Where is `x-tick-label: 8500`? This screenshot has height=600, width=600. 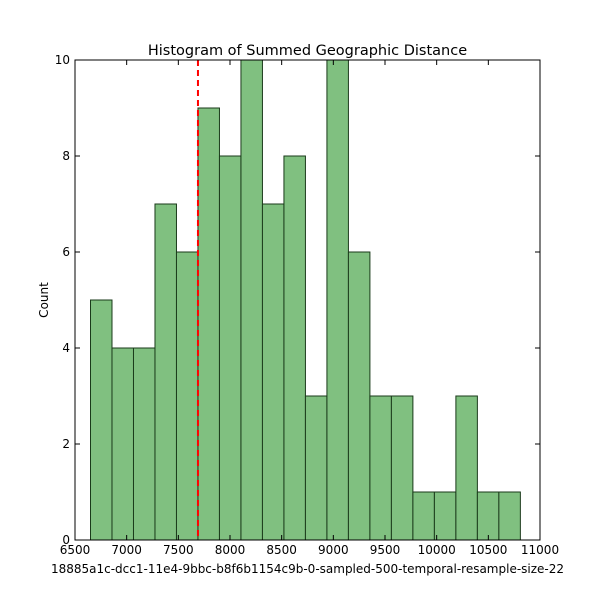
x-tick-label: 8500 is located at coordinates (281, 550).